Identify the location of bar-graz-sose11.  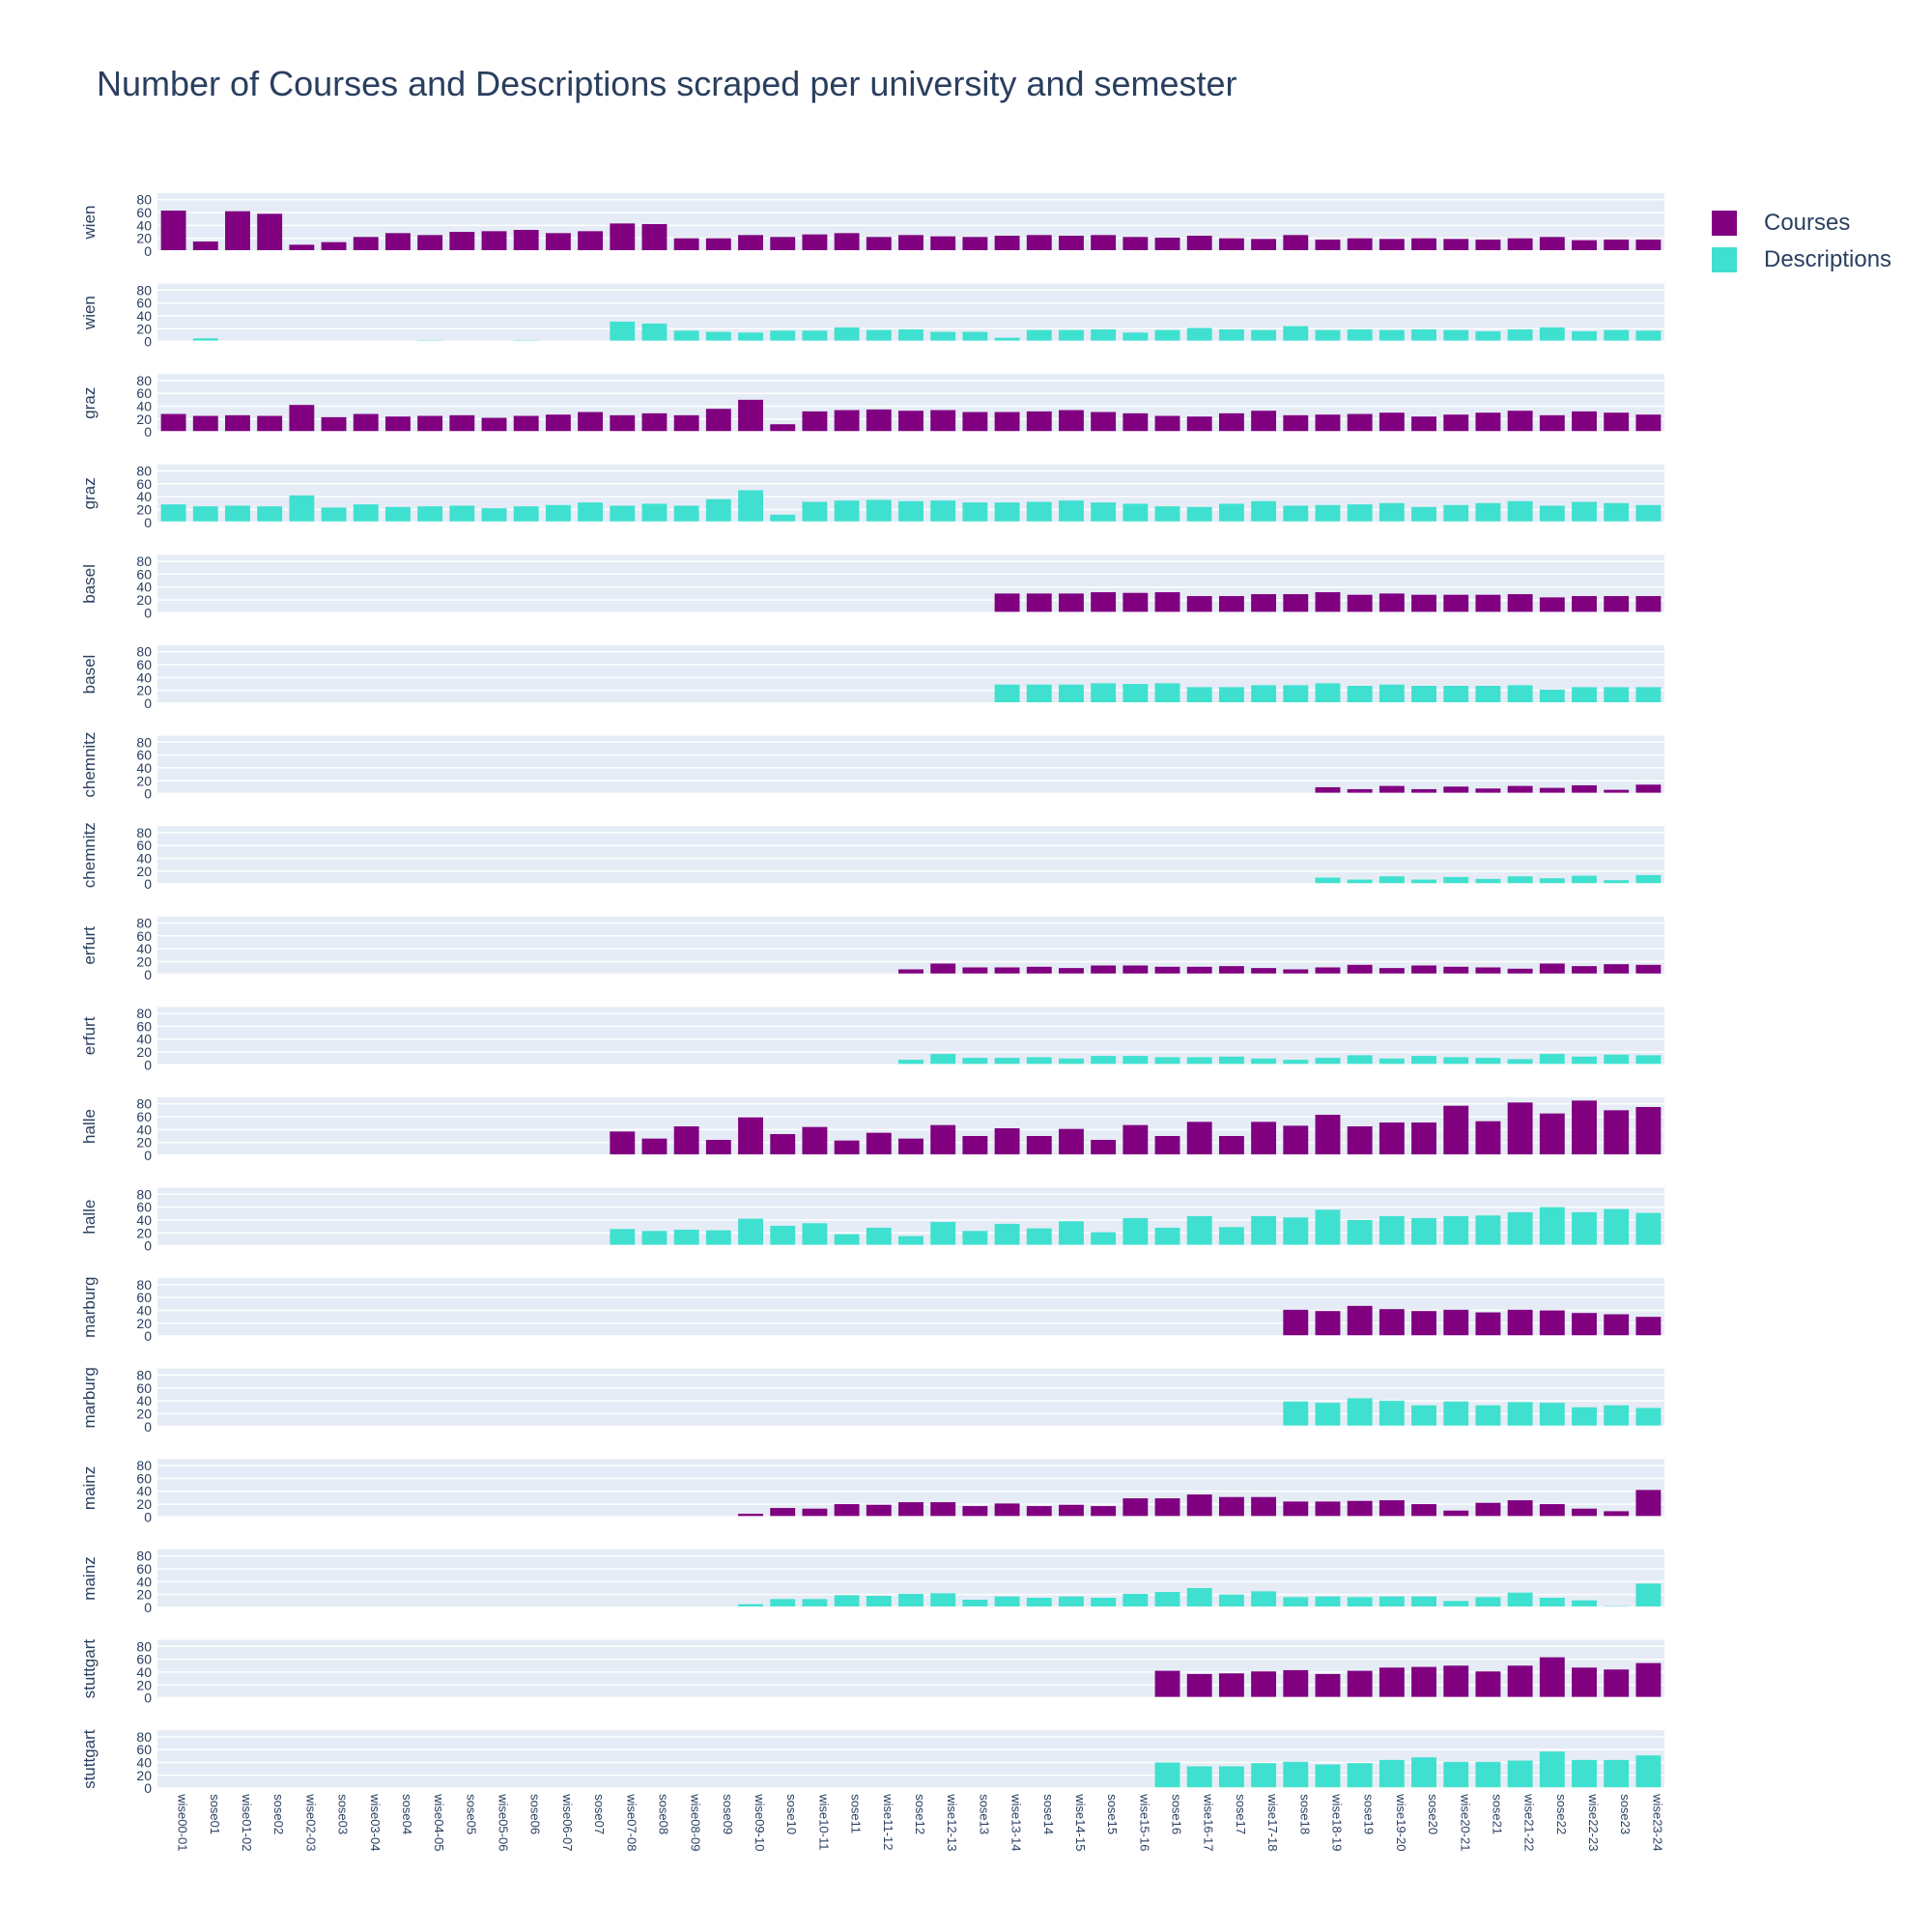
(847, 421).